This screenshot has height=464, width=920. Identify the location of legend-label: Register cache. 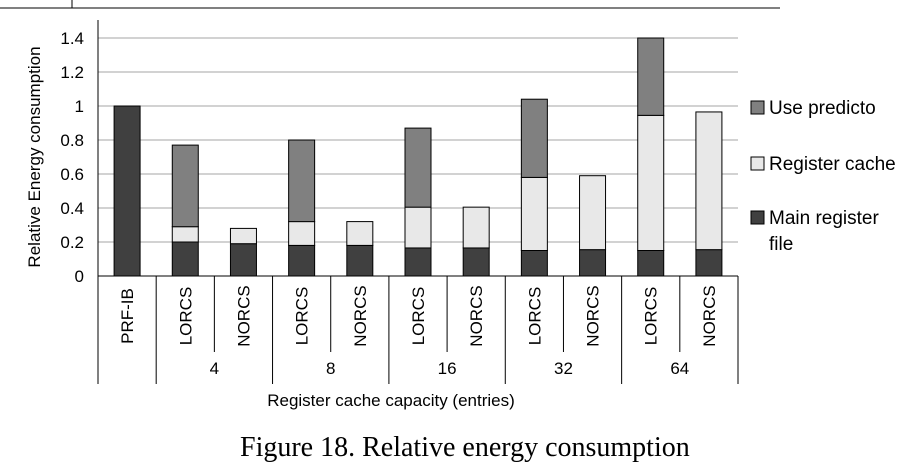
(832, 164).